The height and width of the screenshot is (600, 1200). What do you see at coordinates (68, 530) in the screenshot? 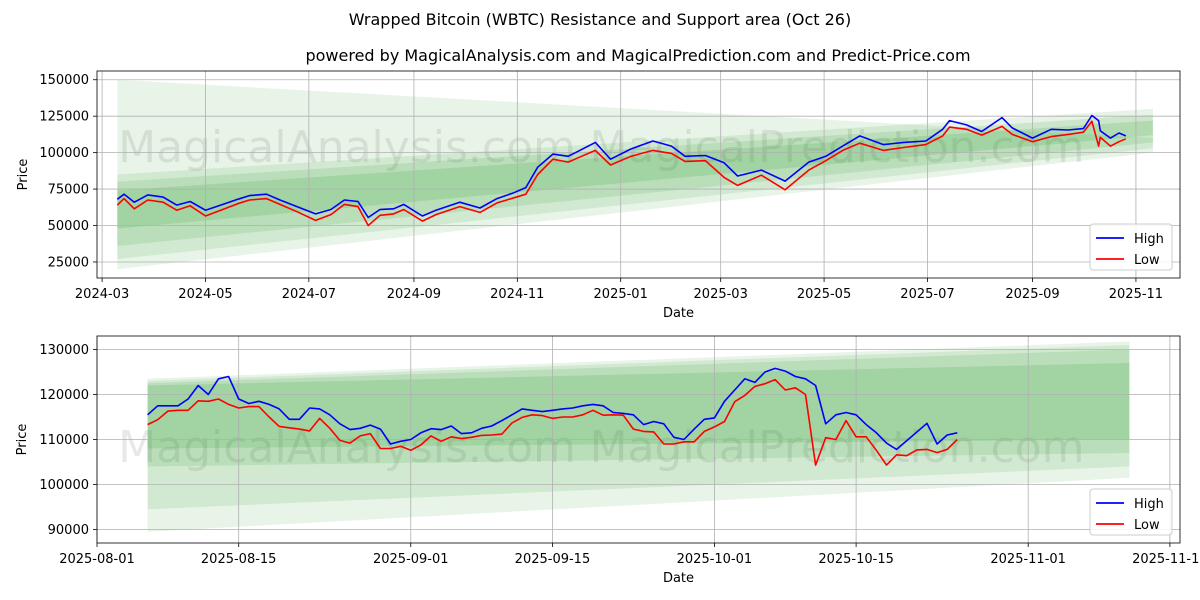
I see `y-tick-label: 90000` at bounding box center [68, 530].